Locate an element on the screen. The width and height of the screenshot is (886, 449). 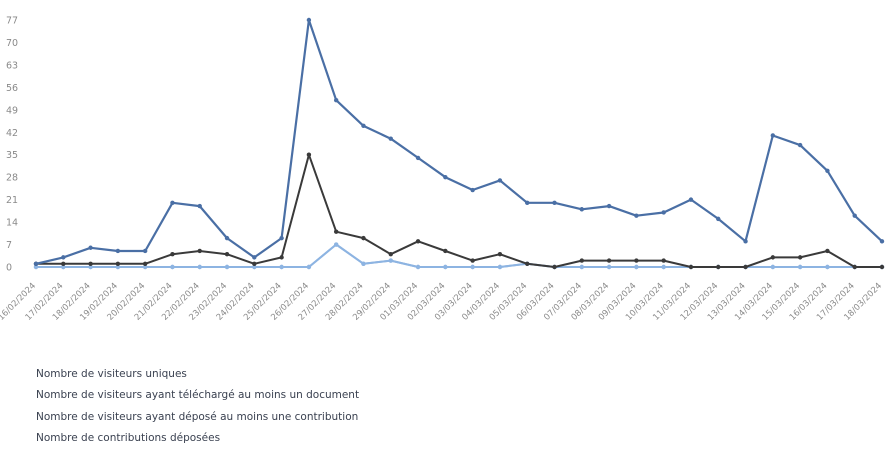
y-tick-label: 35 is located at coordinates (12, 155).